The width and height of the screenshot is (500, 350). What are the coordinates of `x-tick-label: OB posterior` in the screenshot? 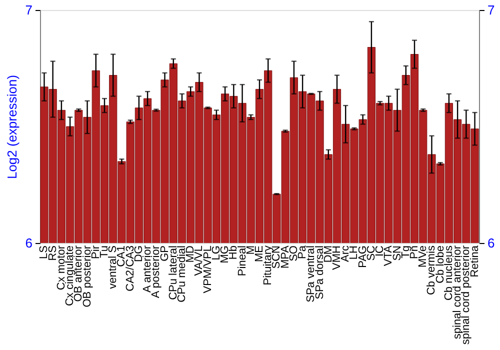 It's located at (87, 276).